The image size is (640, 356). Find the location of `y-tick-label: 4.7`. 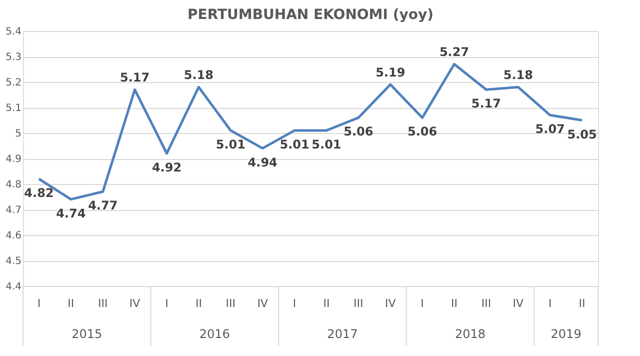

y-tick-label: 4.7 is located at coordinates (14, 210).